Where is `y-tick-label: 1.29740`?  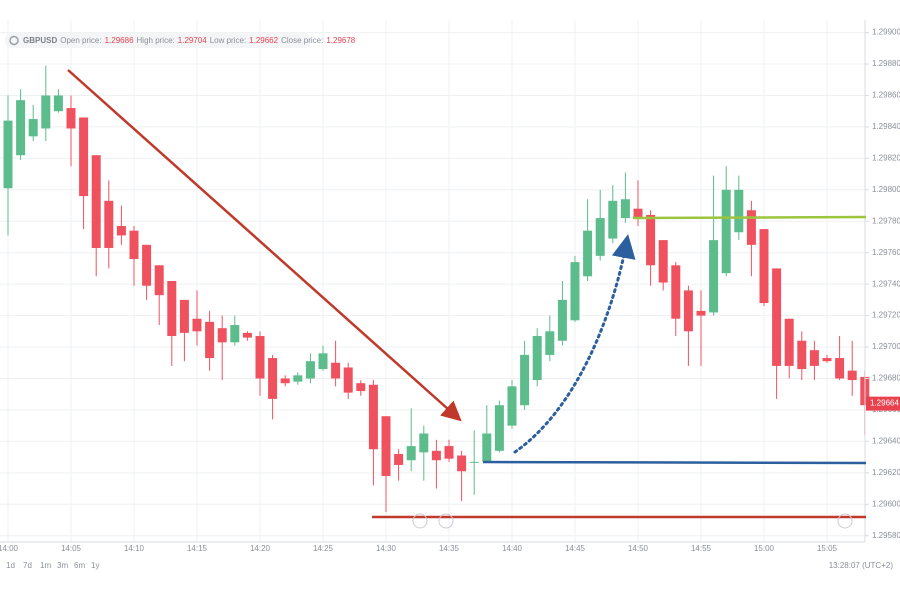 y-tick-label: 1.29740 is located at coordinates (886, 283).